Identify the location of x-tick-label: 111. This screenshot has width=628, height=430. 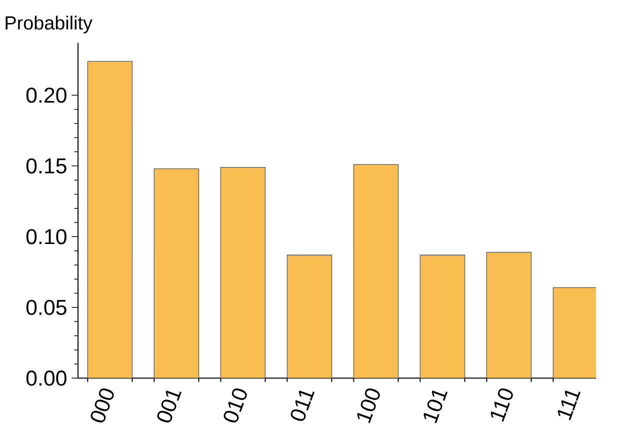
(569, 405).